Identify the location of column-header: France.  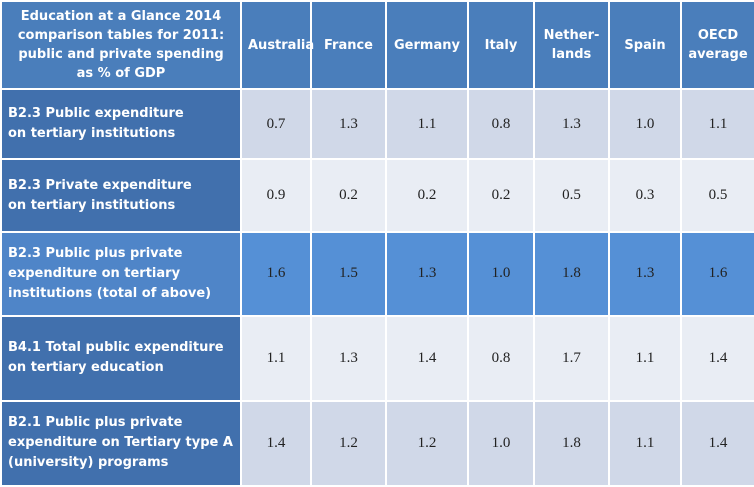
(348, 45).